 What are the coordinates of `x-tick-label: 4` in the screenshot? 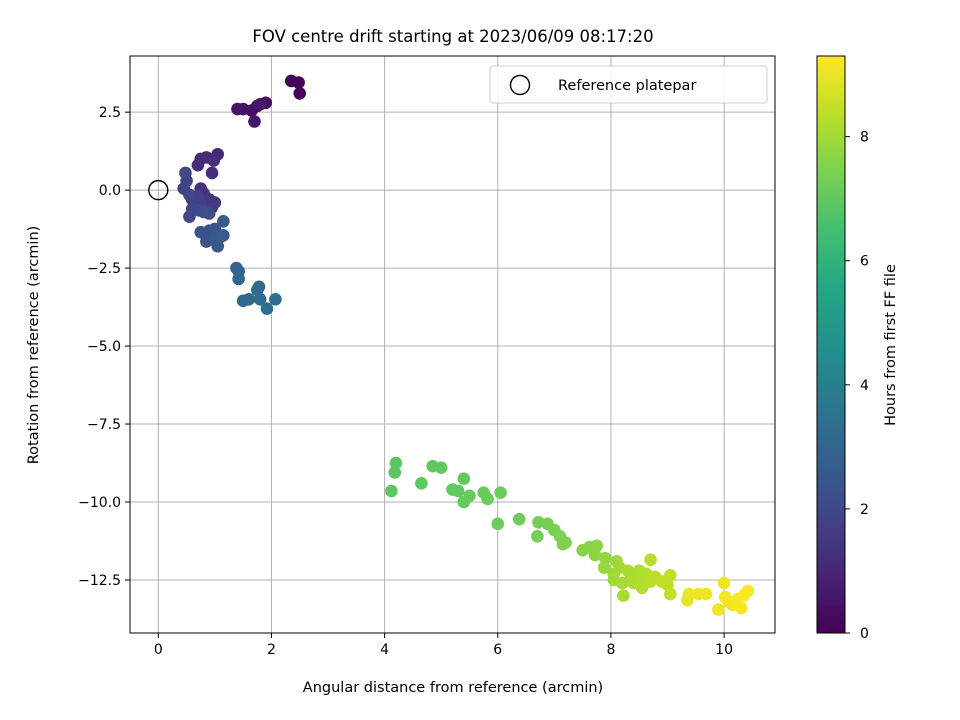 It's located at (384, 650).